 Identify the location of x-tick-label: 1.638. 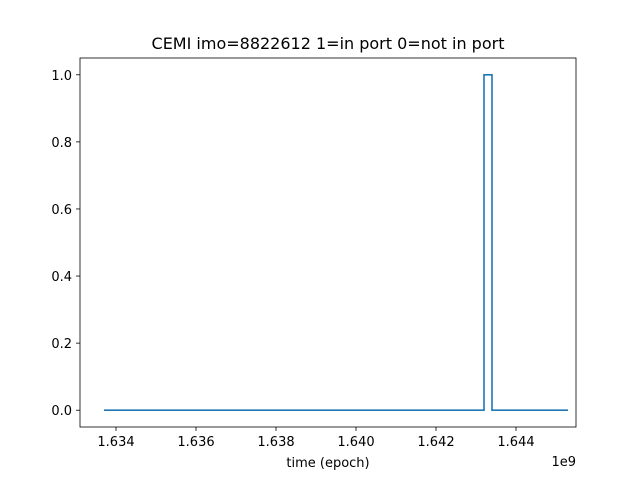
(275, 442).